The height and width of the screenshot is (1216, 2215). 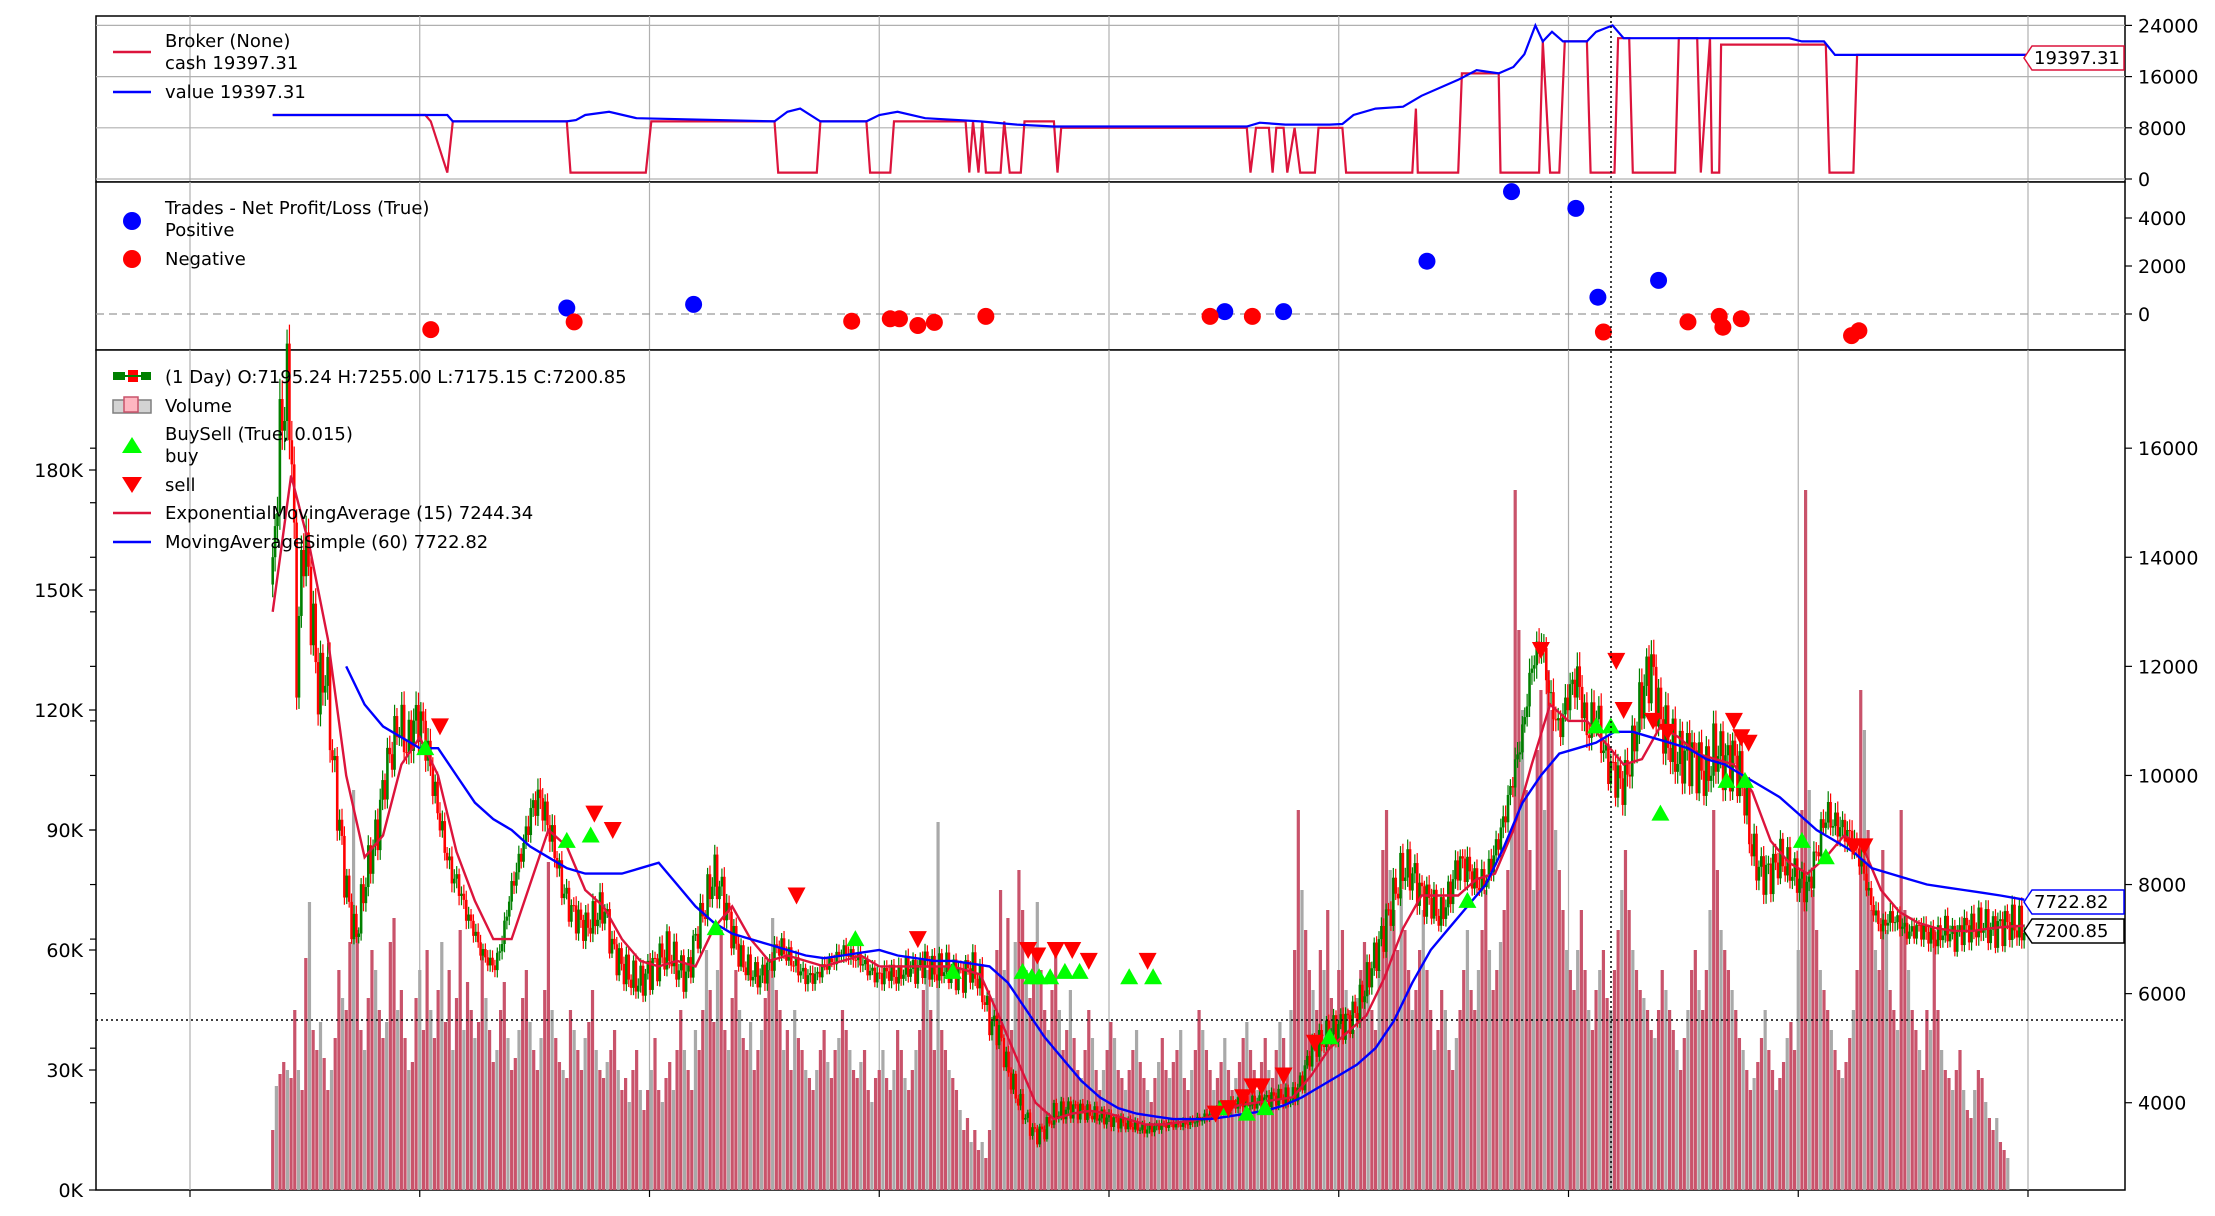 What do you see at coordinates (2168, 558) in the screenshot?
I see `price-y-tick-label: 14000` at bounding box center [2168, 558].